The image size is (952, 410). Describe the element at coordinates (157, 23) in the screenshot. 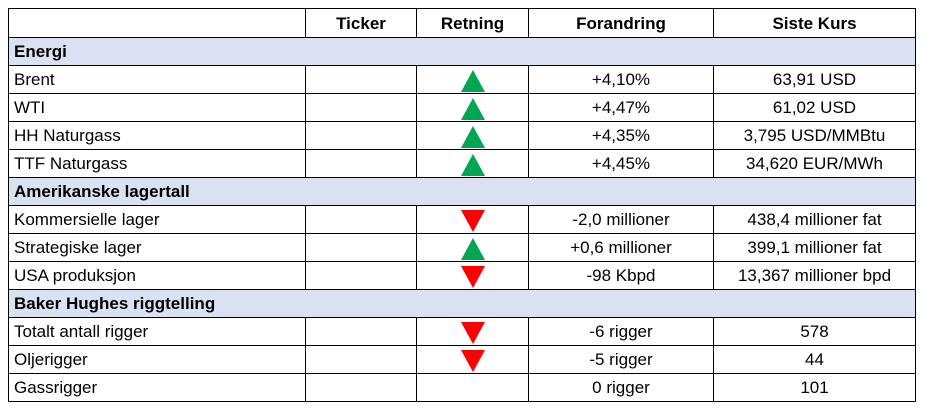

I see `header-name` at that location.